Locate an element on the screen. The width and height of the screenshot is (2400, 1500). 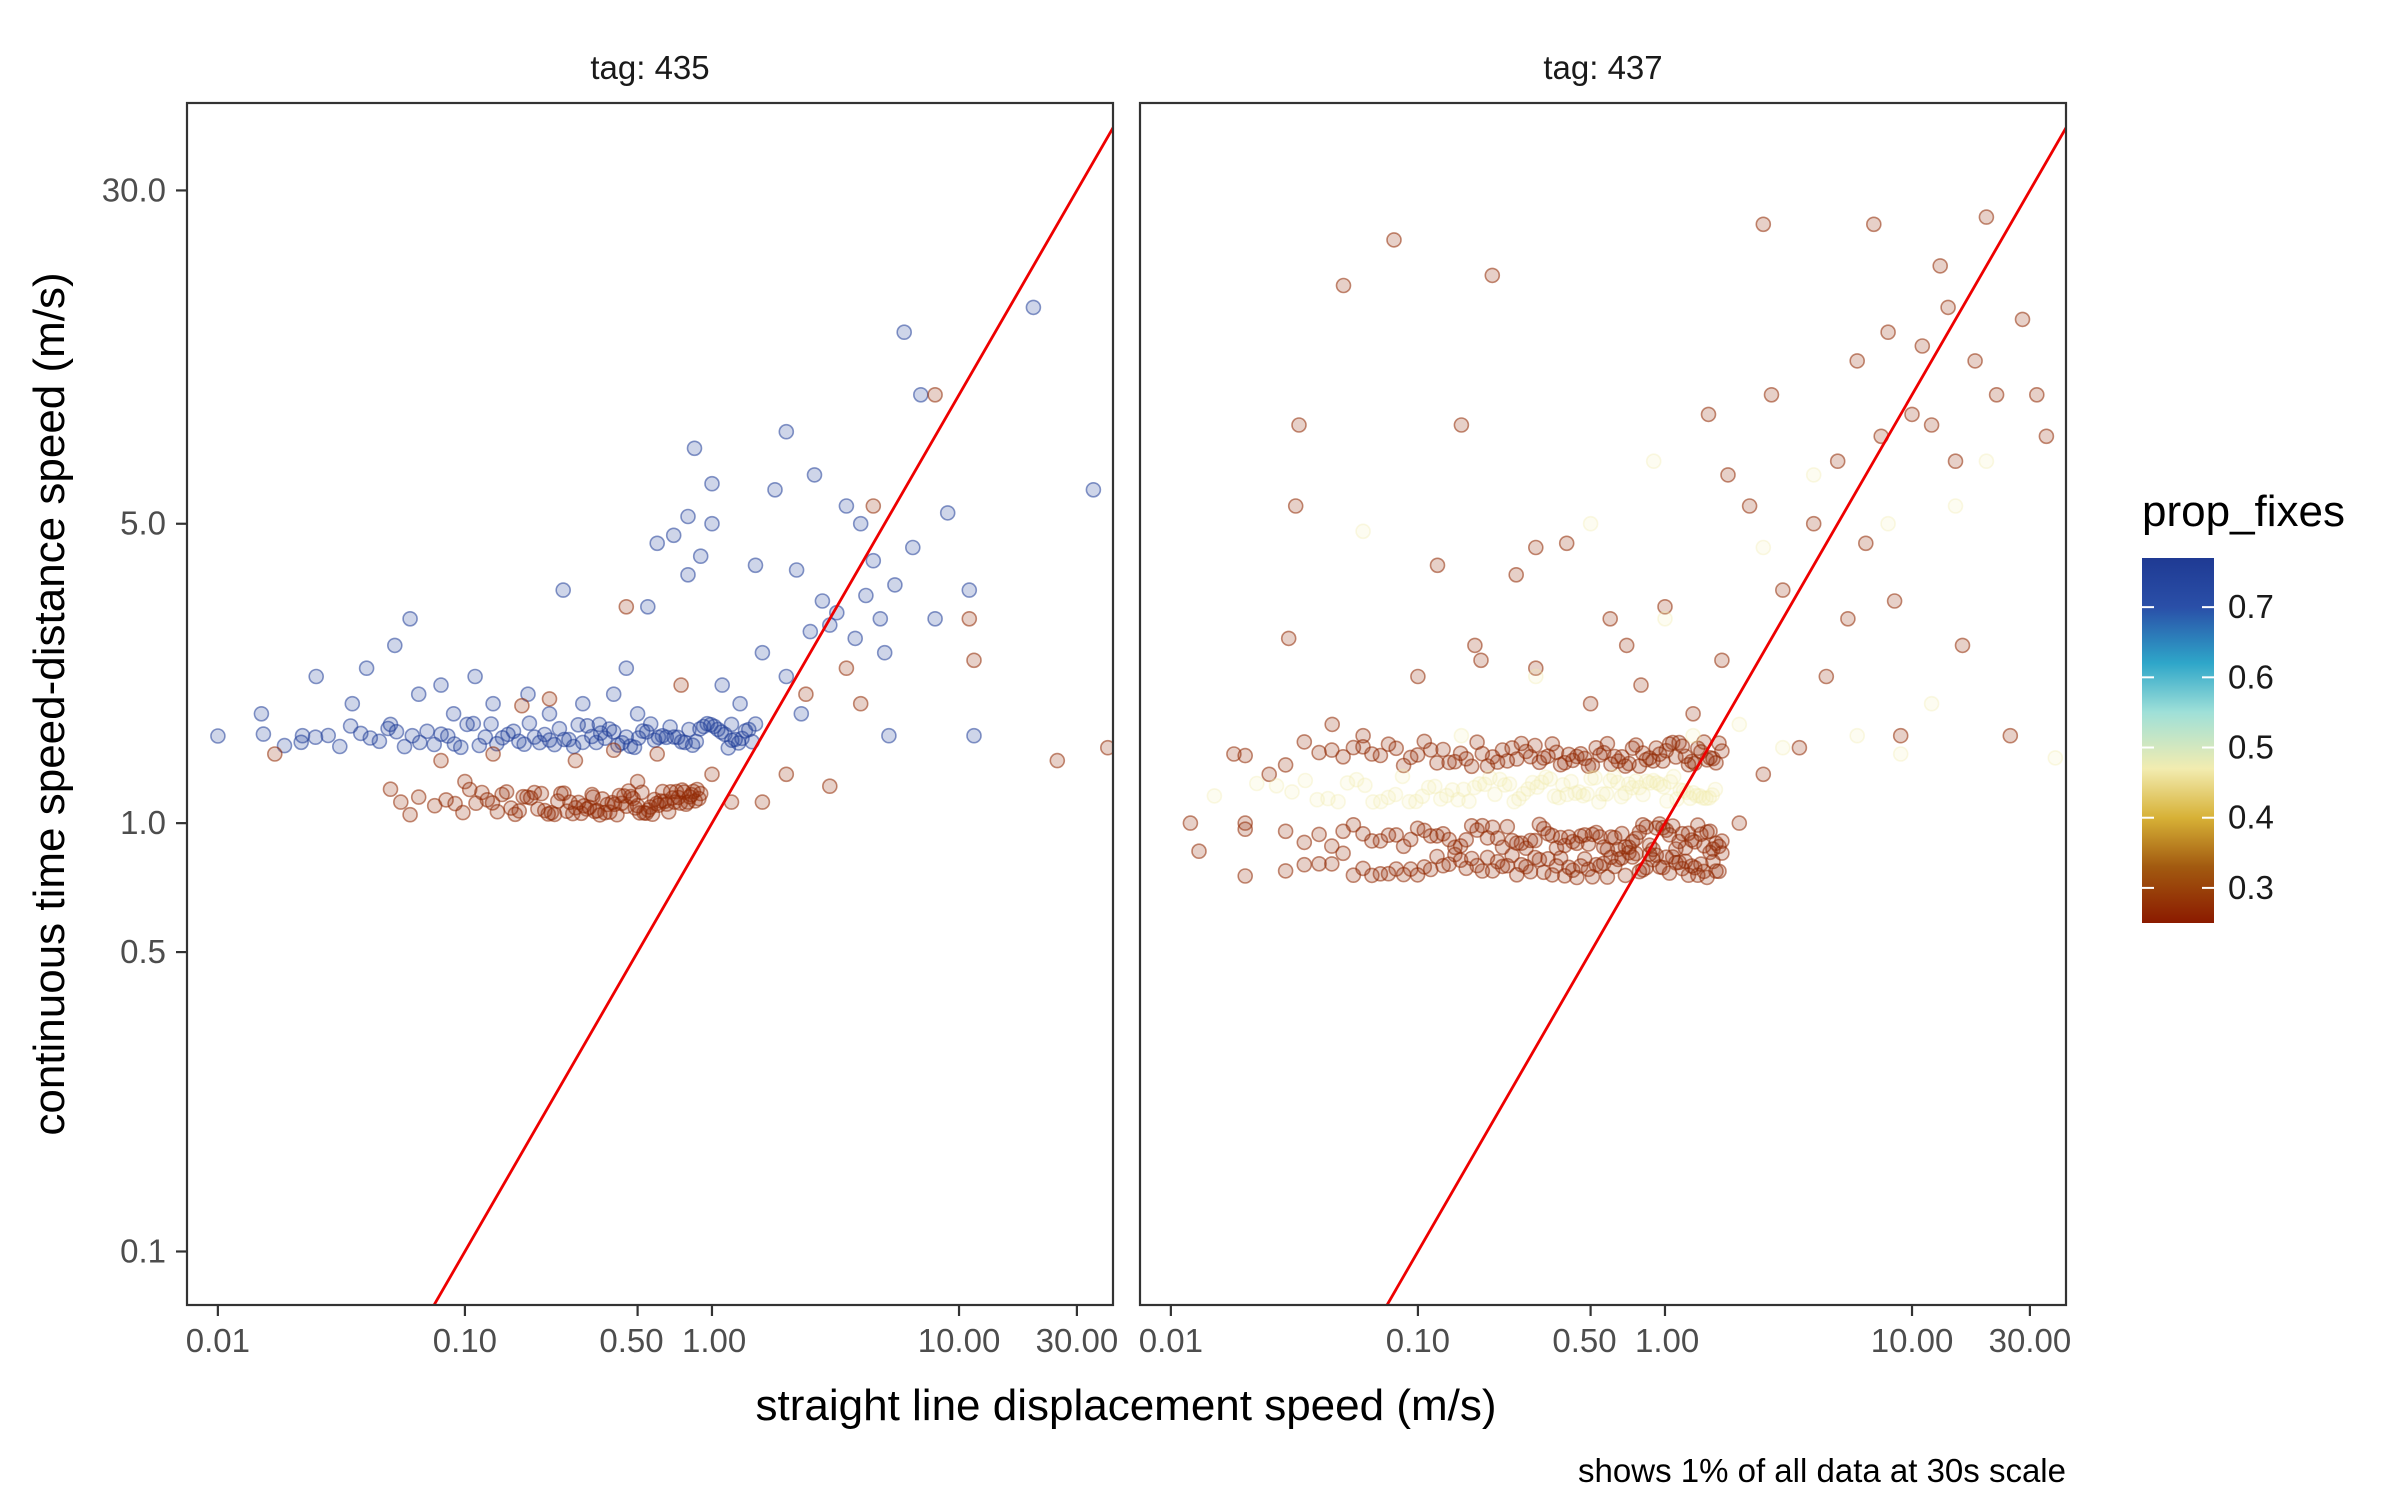
colorbar-ticks: 0.3 0.4 0.5 0.6 0.7 is located at coordinates (2208, 747).